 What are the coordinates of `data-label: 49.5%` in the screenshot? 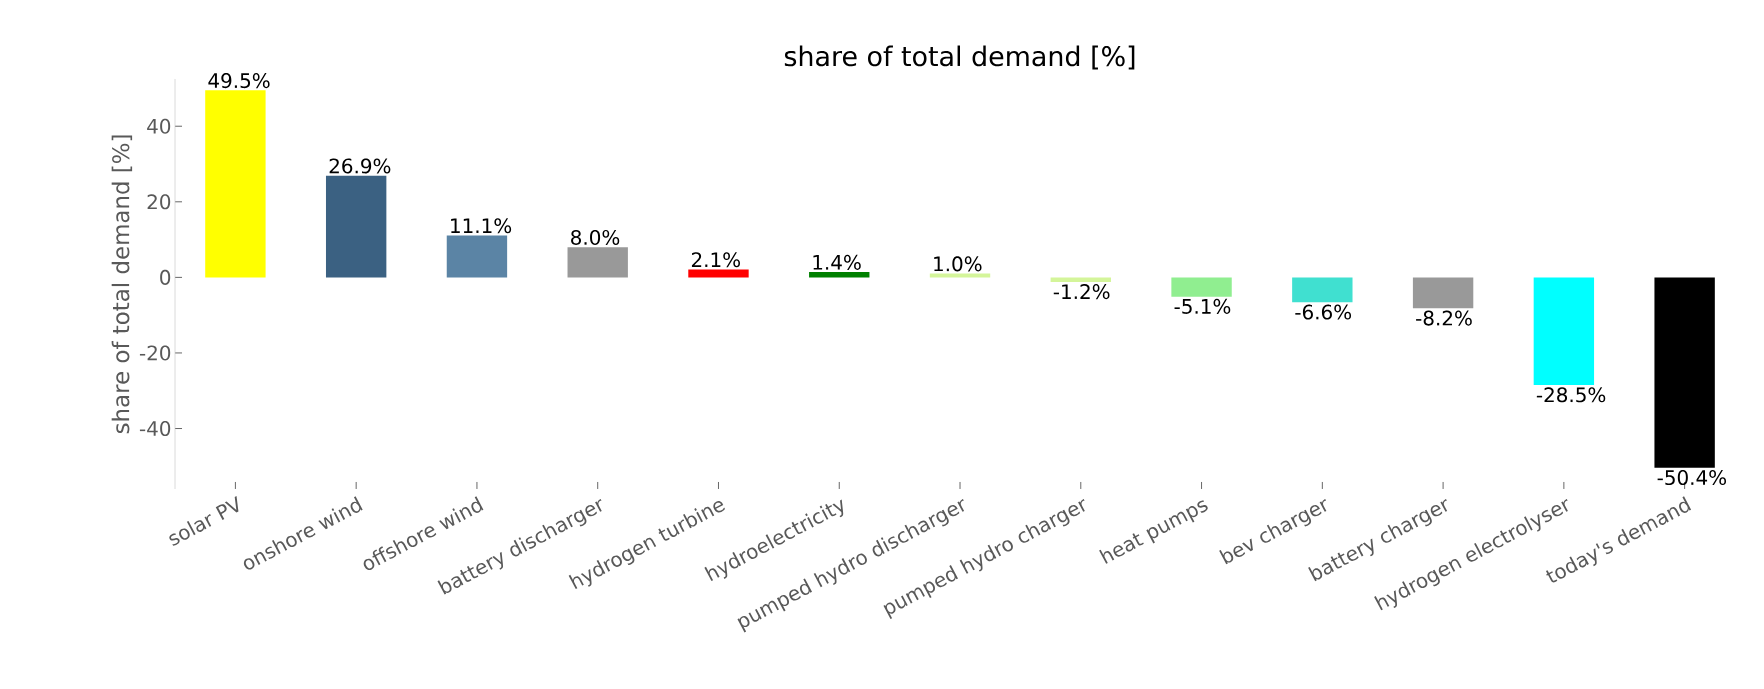 It's located at (239, 81).